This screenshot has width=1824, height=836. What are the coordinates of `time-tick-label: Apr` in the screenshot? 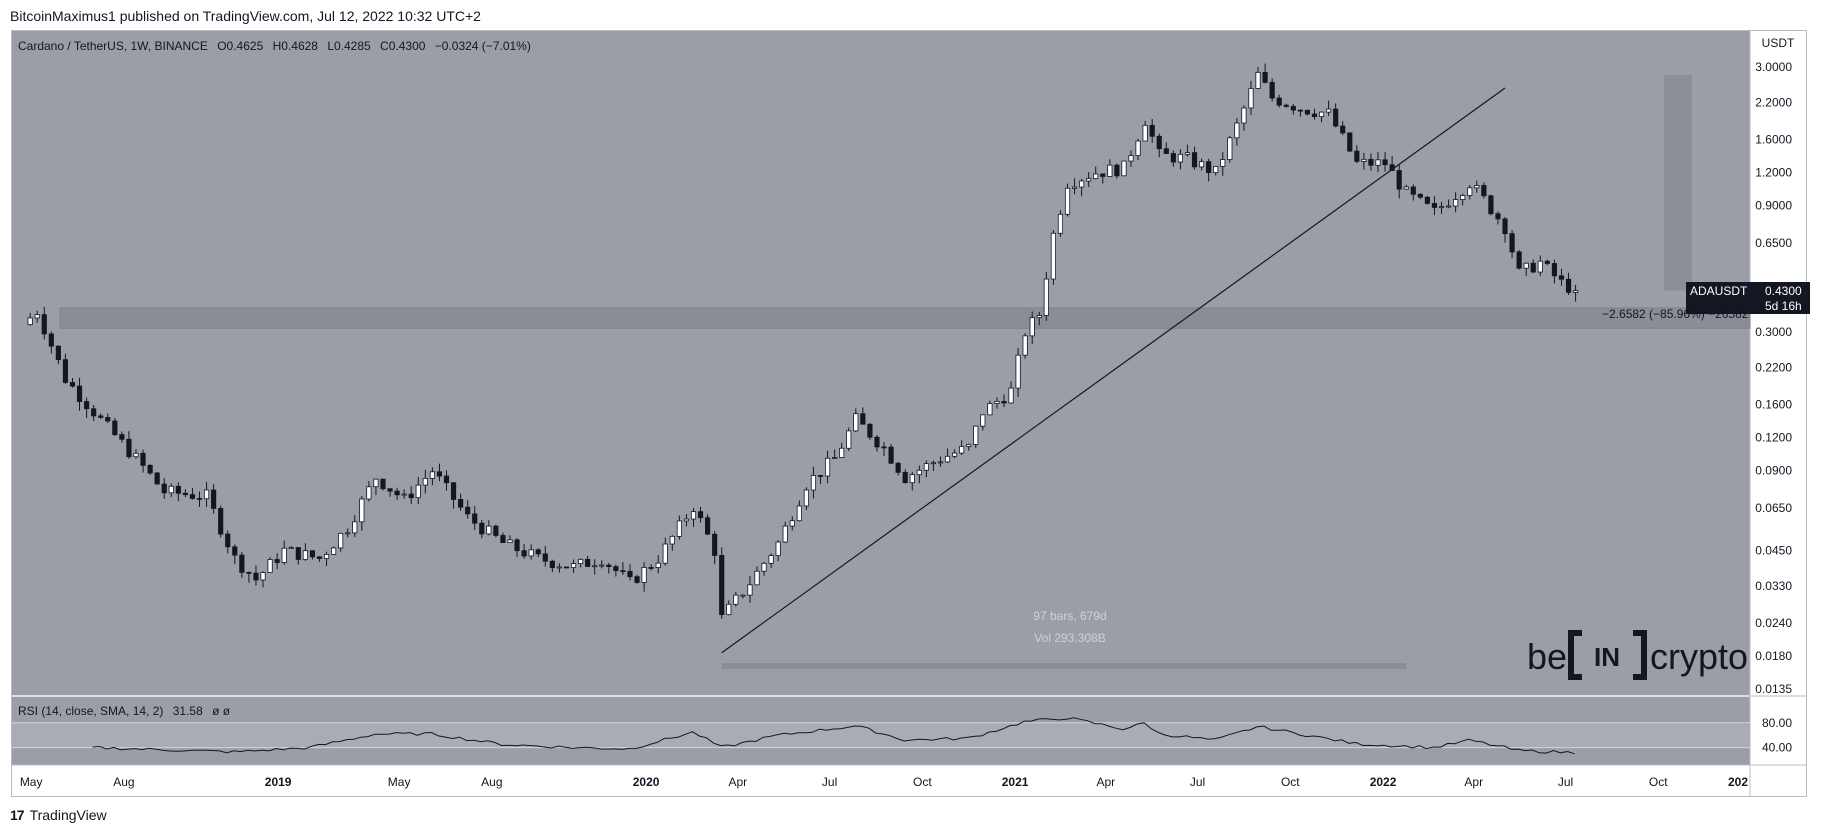 It's located at (1473, 782).